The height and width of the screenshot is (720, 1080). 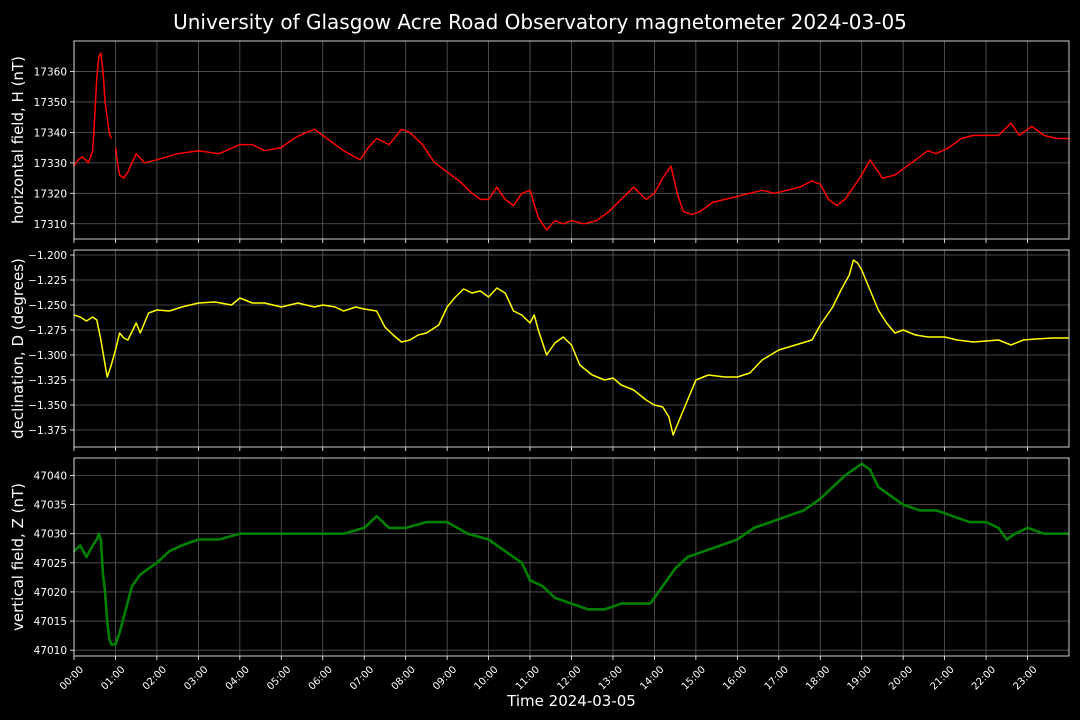 I want to click on x-tick-label: 07:00, so click(x=362, y=678).